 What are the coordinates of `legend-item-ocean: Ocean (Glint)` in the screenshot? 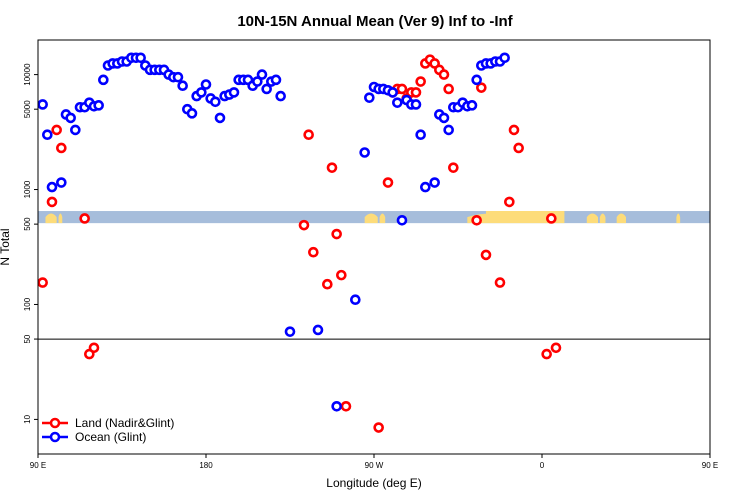 It's located at (94, 437).